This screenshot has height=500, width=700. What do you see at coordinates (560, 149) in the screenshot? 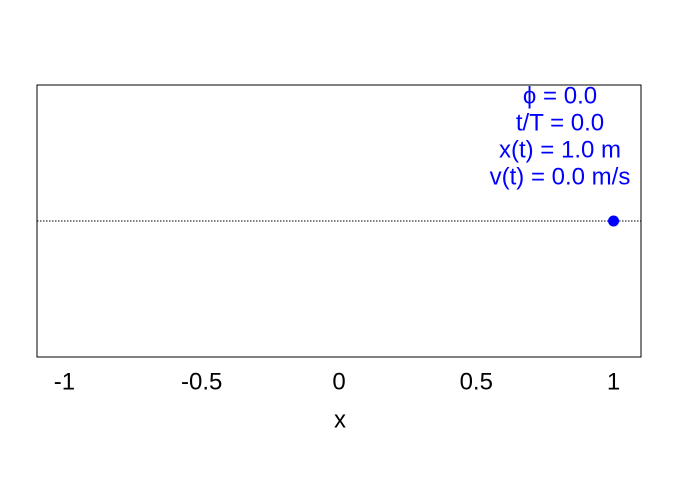
I see `annotation: x(t) = 1.0 m` at bounding box center [560, 149].